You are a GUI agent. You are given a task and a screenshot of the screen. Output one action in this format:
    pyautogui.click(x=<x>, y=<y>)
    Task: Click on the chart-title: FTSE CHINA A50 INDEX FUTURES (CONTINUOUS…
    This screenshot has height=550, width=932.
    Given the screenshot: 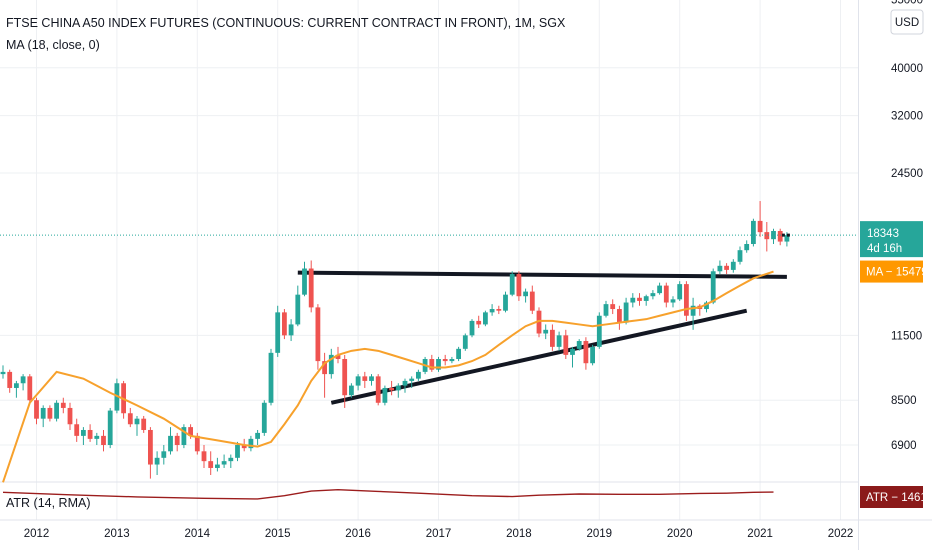 What is the action you would take?
    pyautogui.click(x=286, y=23)
    